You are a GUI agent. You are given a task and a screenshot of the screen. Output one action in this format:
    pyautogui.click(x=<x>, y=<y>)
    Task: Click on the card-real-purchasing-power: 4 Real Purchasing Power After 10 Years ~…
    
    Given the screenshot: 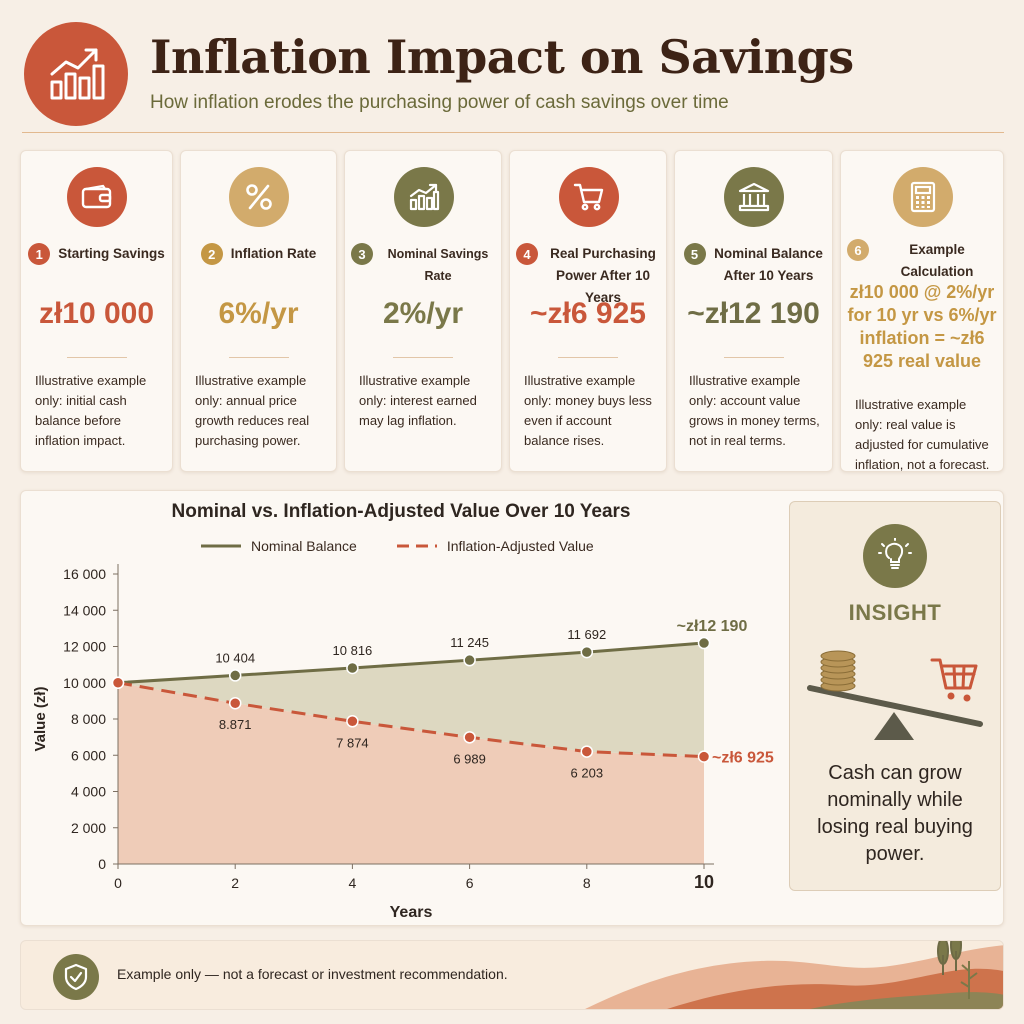 What is the action you would take?
    pyautogui.click(x=588, y=311)
    